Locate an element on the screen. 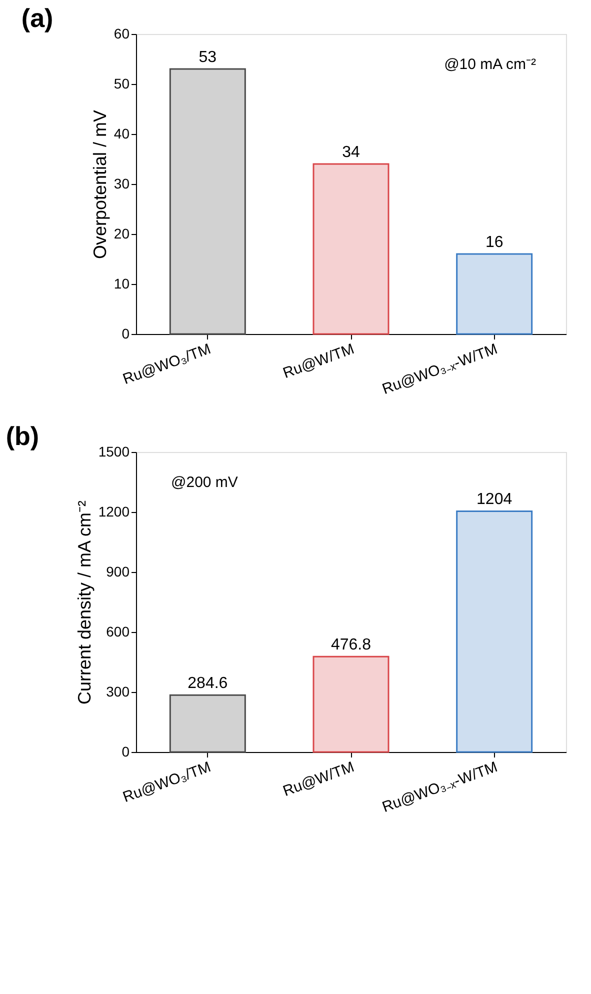 The width and height of the screenshot is (591, 994). data-label: 34 is located at coordinates (351, 152).